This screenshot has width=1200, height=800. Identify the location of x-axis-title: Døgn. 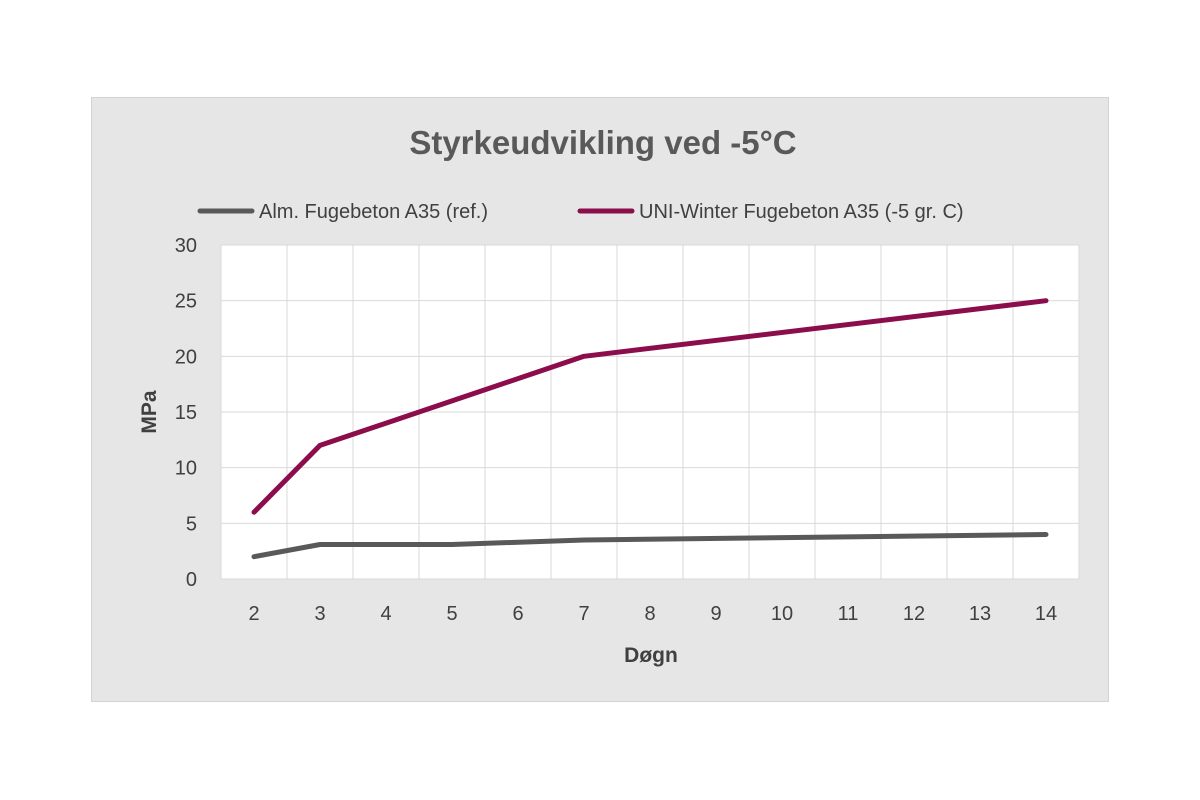
(651, 655).